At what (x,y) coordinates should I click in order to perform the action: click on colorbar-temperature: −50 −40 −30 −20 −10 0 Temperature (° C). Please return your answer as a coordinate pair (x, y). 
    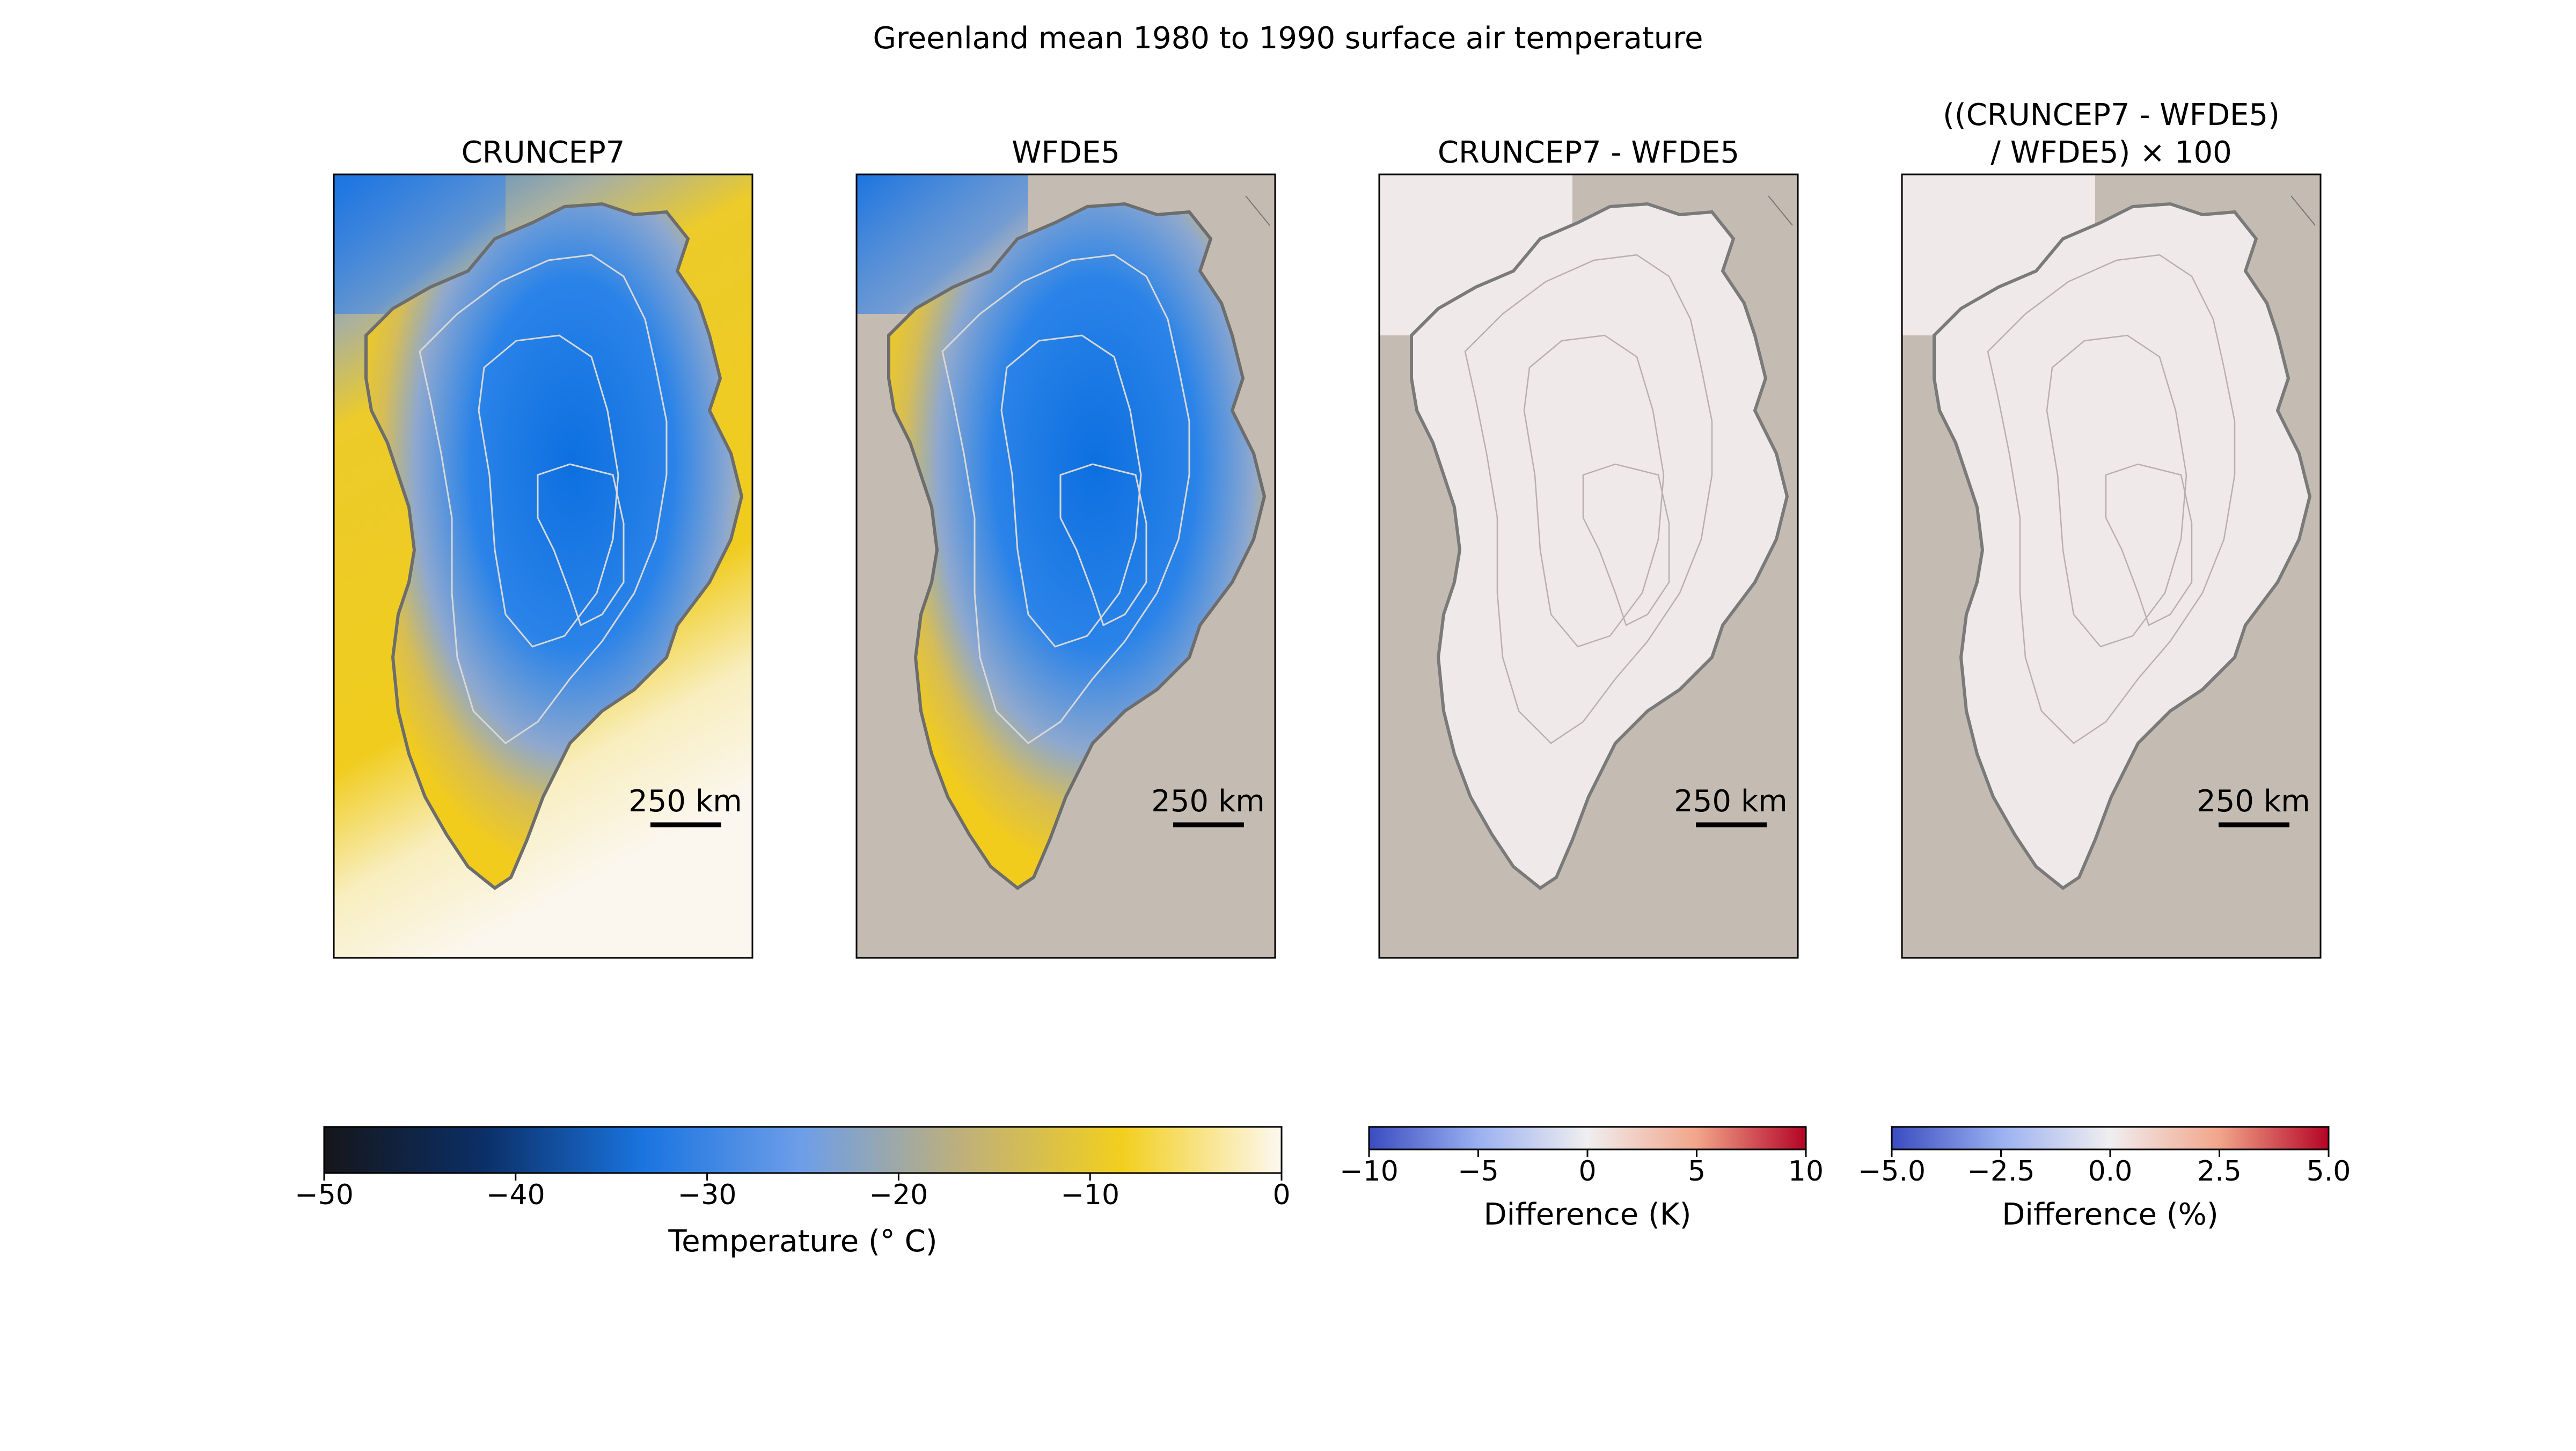
    Looking at the image, I should click on (793, 1192).